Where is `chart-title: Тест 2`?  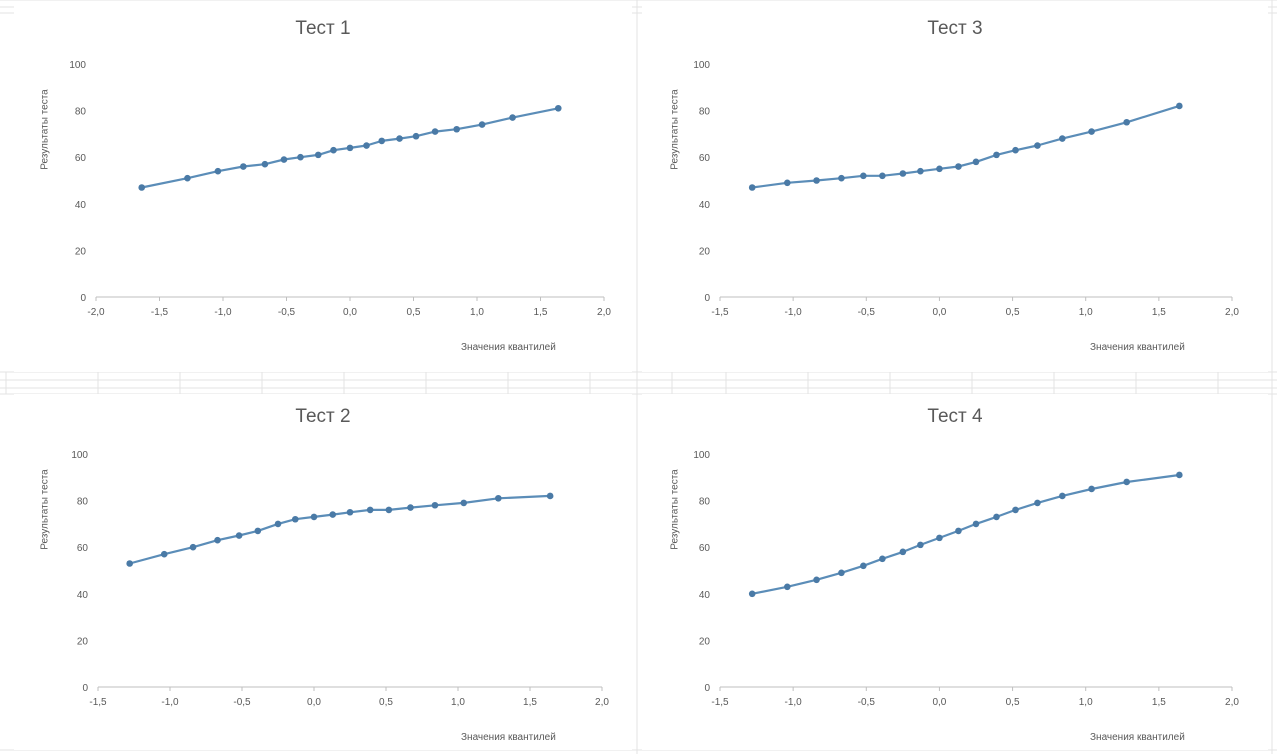 chart-title: Тест 2 is located at coordinates (323, 416).